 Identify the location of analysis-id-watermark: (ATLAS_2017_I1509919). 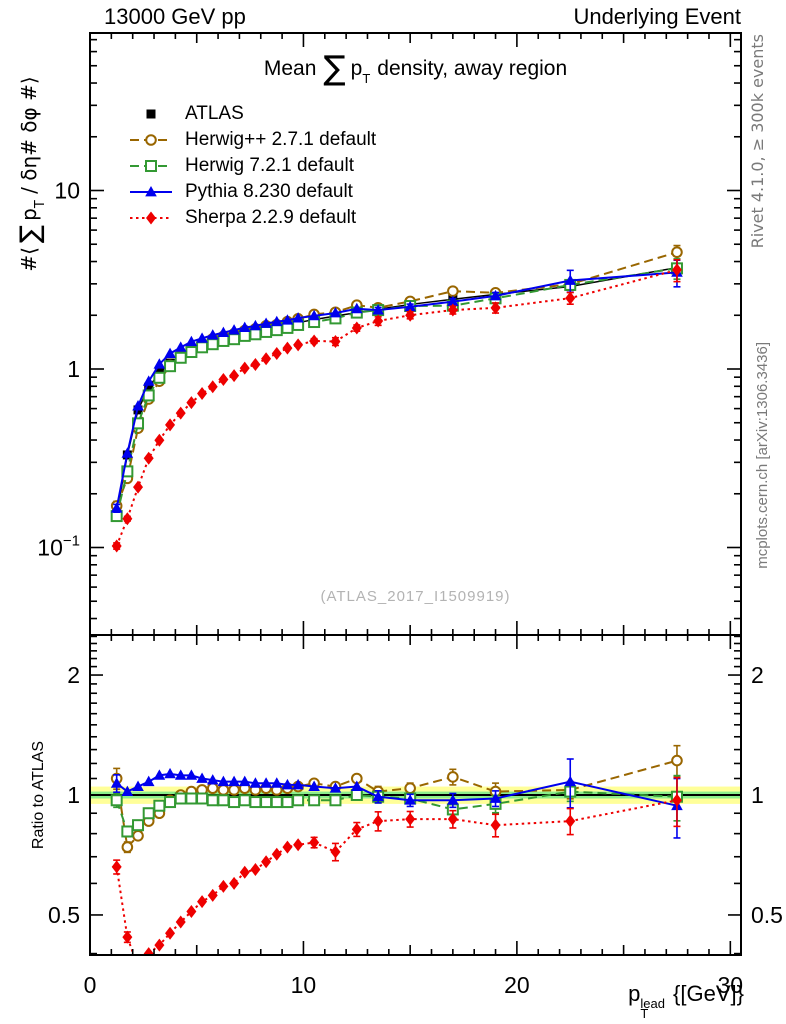
(415, 596).